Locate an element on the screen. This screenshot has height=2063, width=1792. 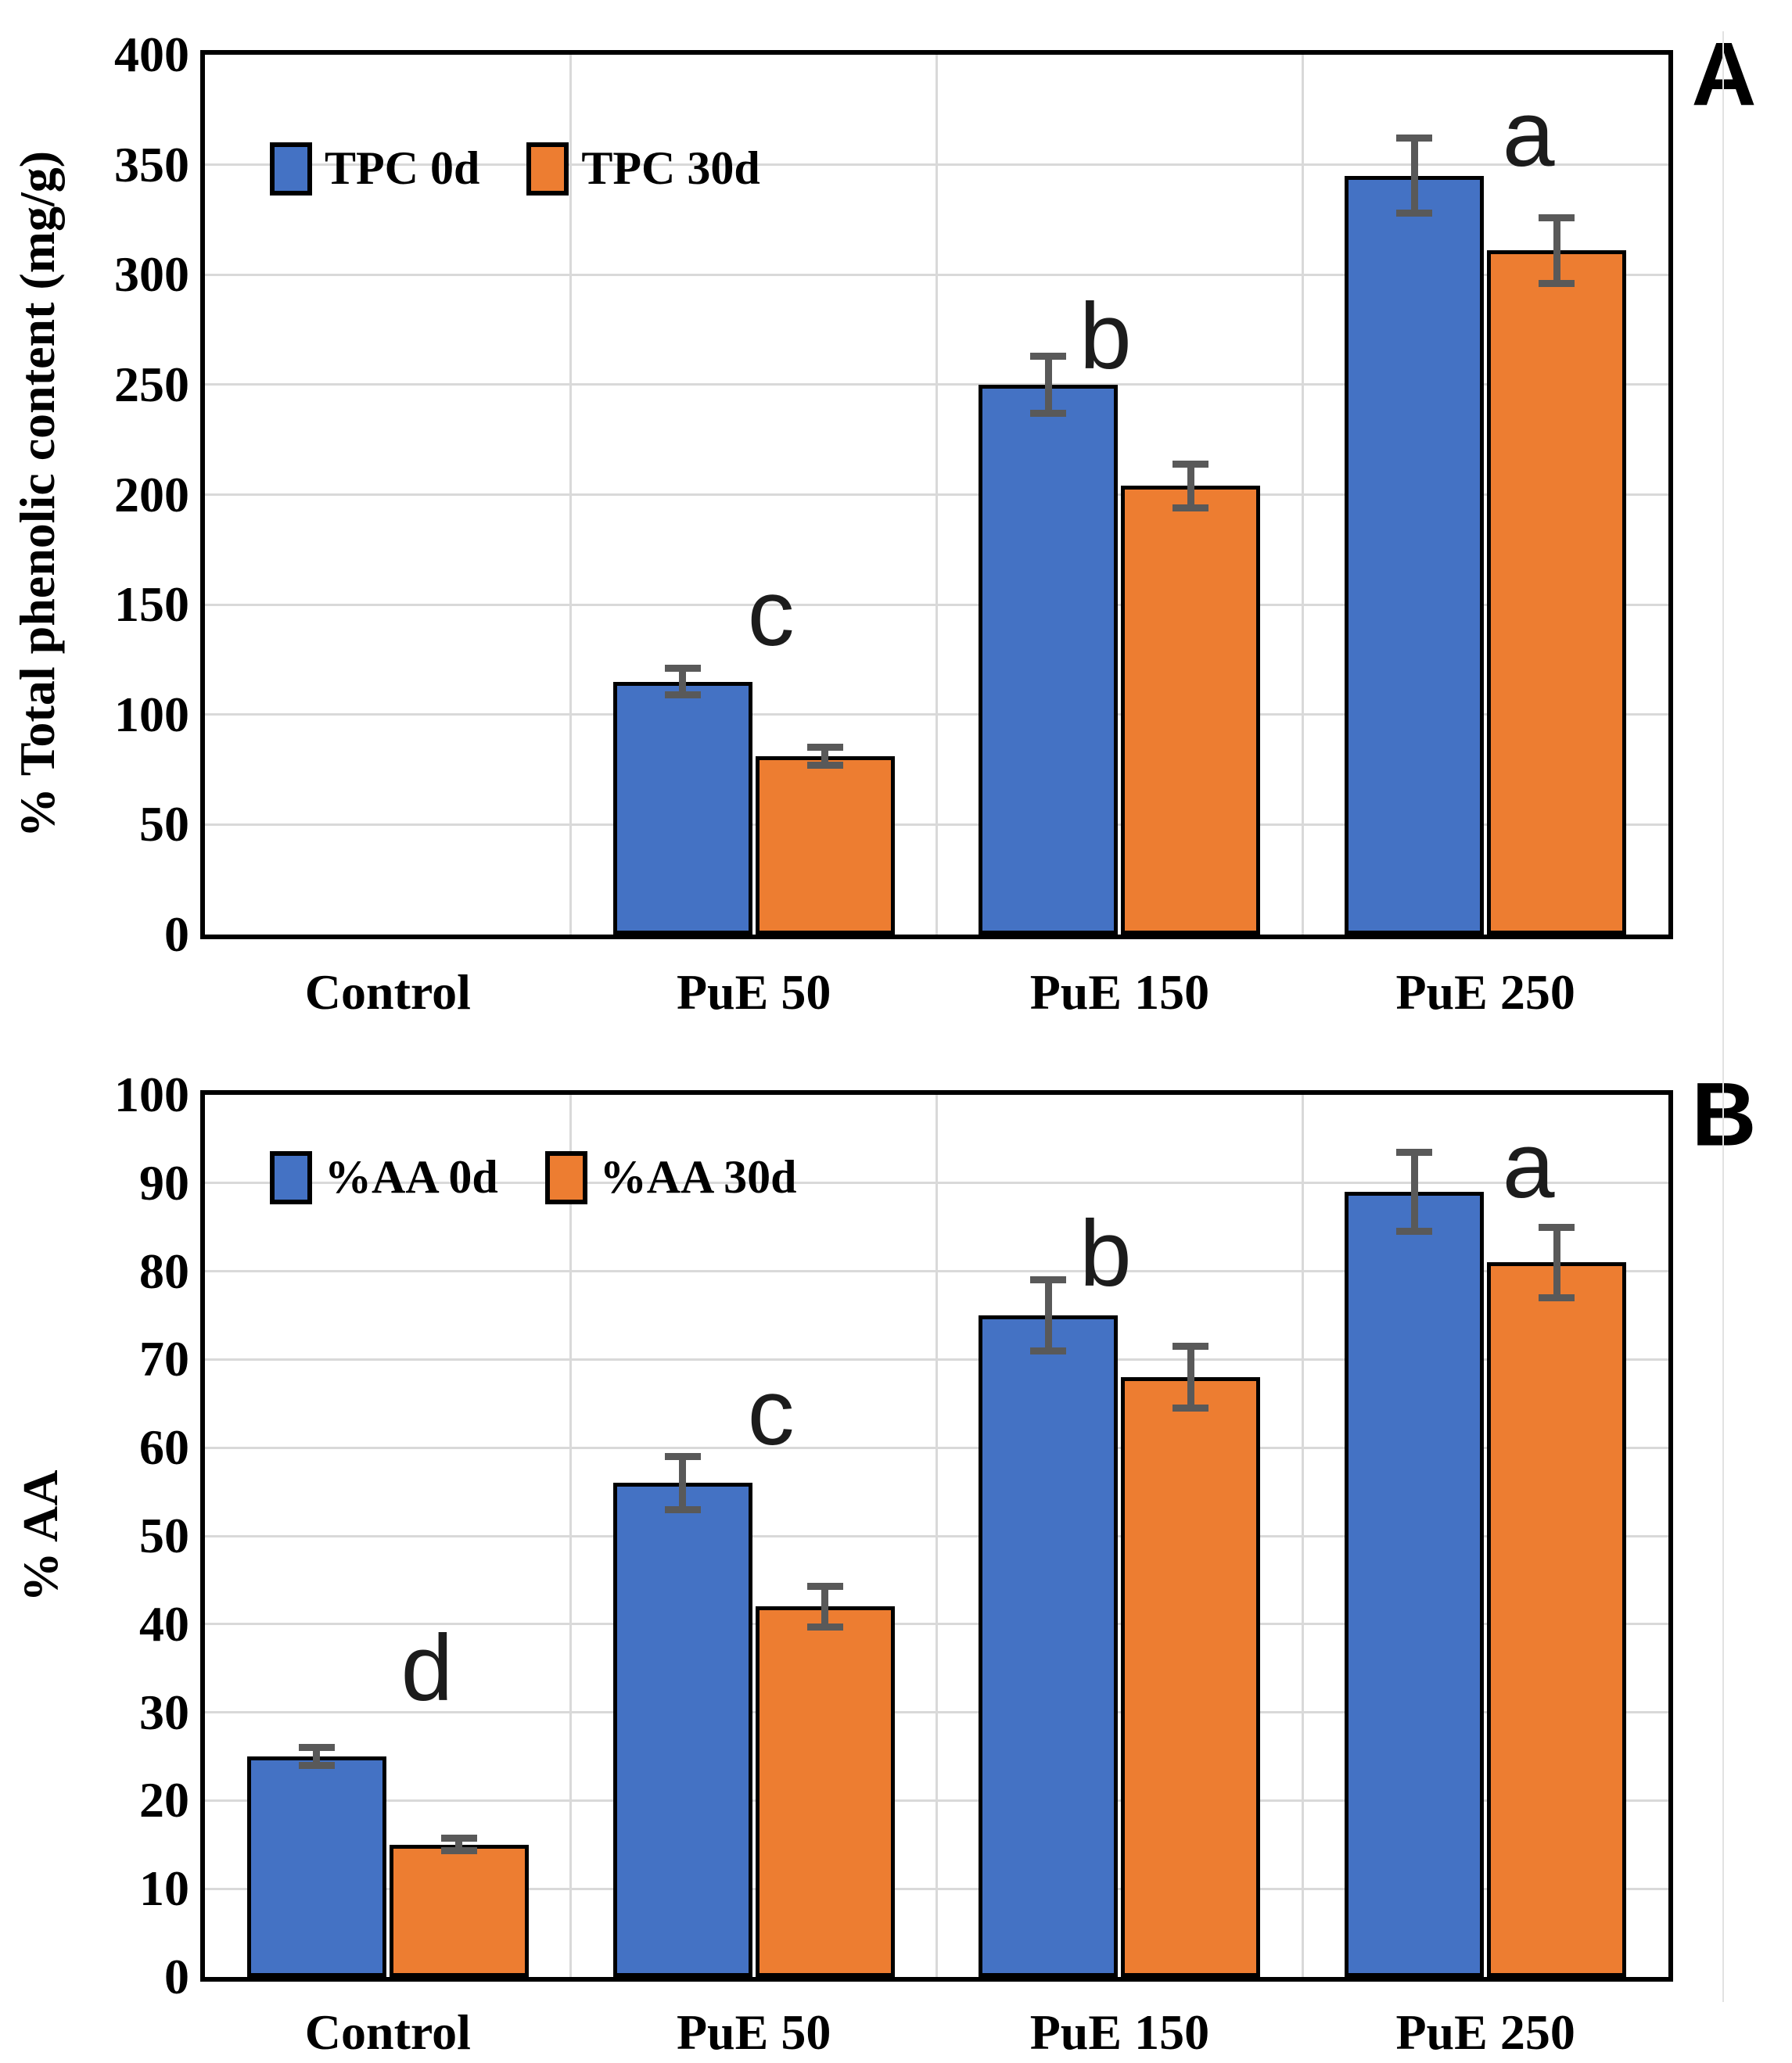
y-tick-label: 200 is located at coordinates (151, 494).